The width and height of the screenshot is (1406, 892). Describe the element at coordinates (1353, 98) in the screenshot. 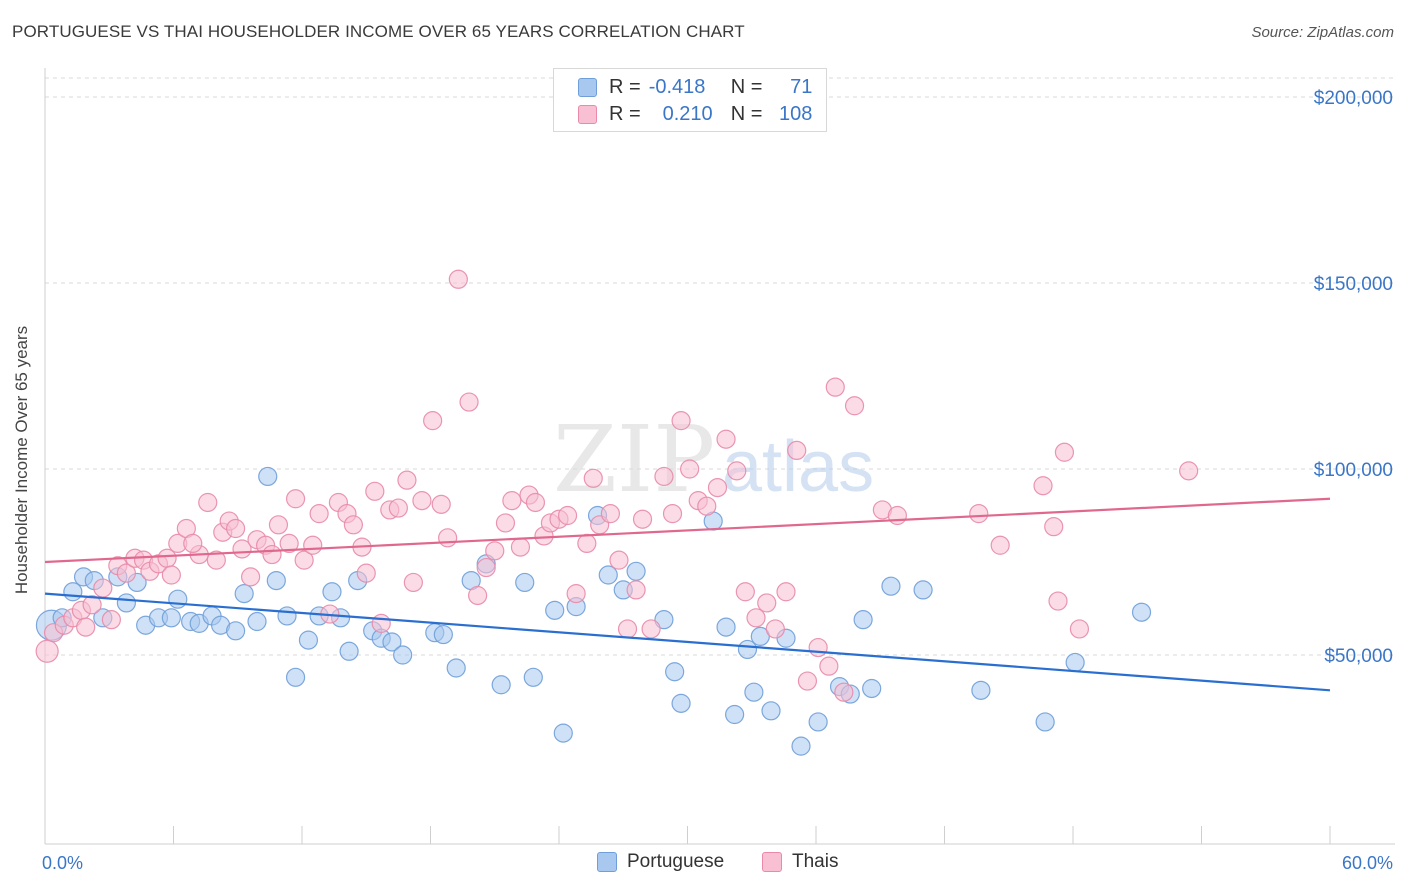

I see `y-tick-label: $200,000` at that location.